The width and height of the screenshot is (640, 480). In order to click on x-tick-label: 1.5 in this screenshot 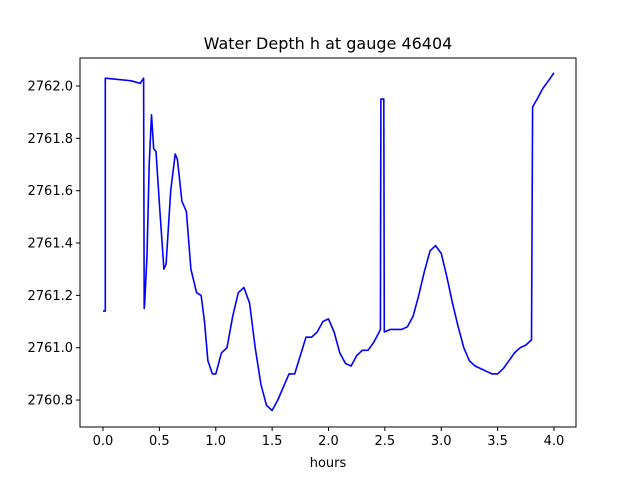, I will do `click(272, 441)`.